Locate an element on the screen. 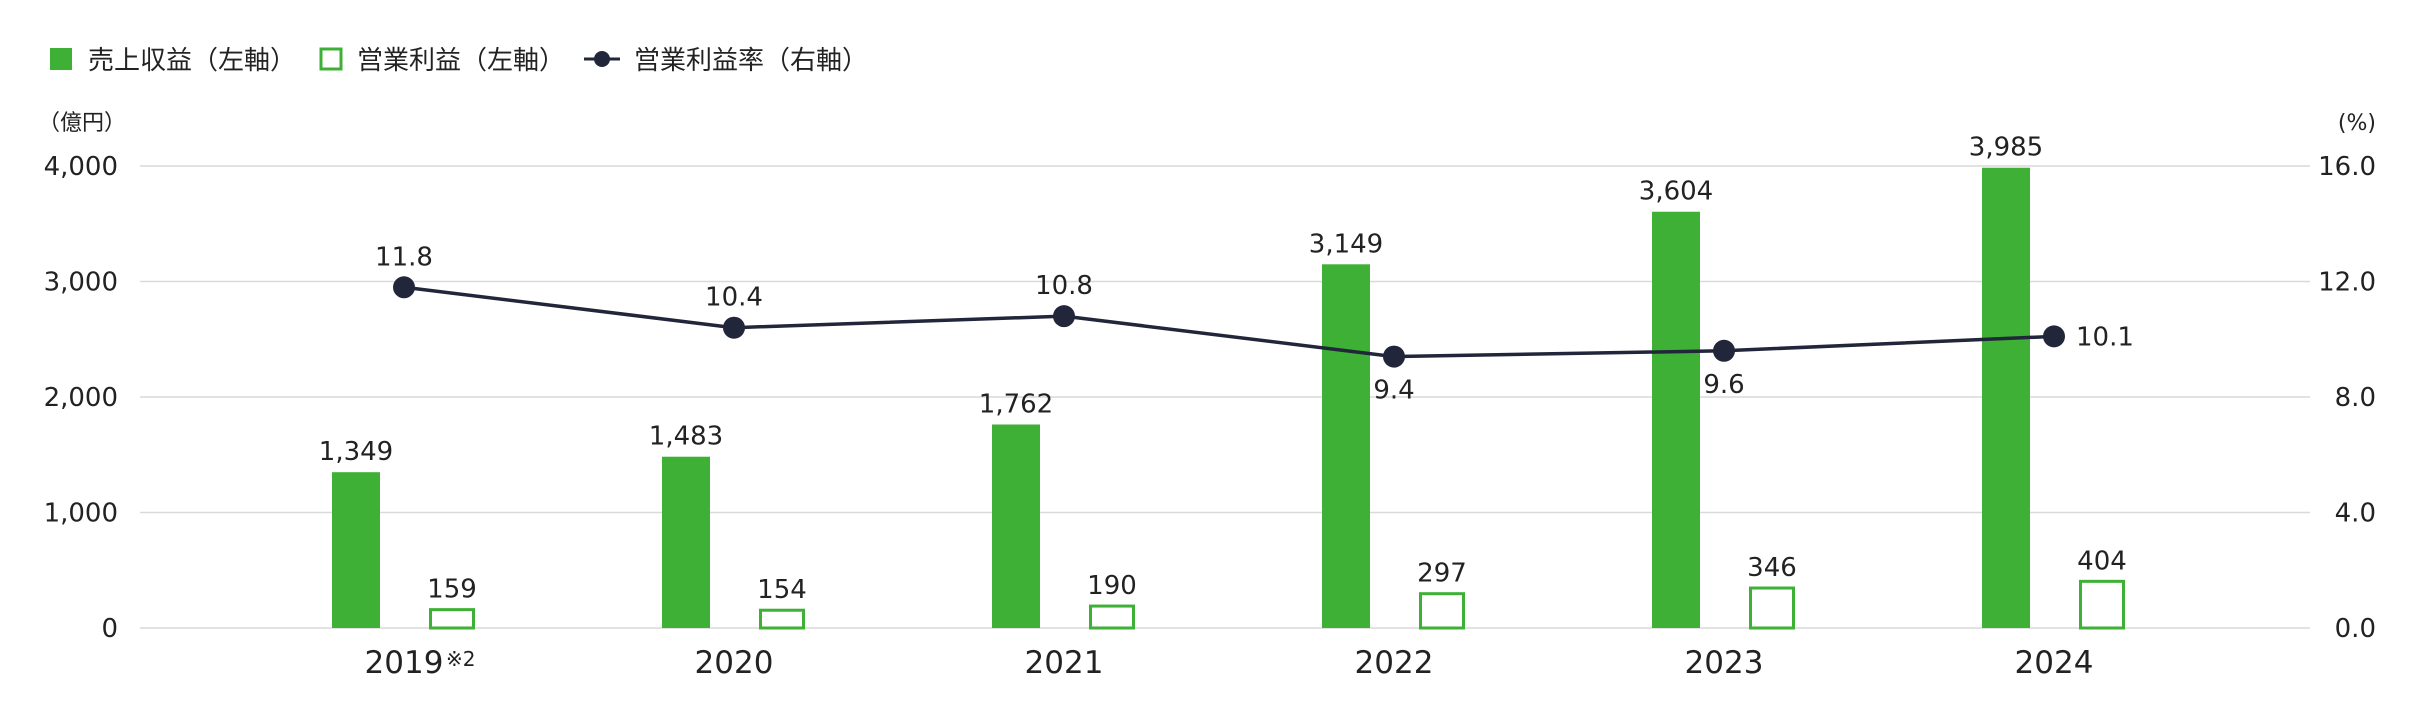 The width and height of the screenshot is (2432, 720). y-right-tick-labels: 0.0 4.0 8.0 12.0 16.0 is located at coordinates (2347, 398).